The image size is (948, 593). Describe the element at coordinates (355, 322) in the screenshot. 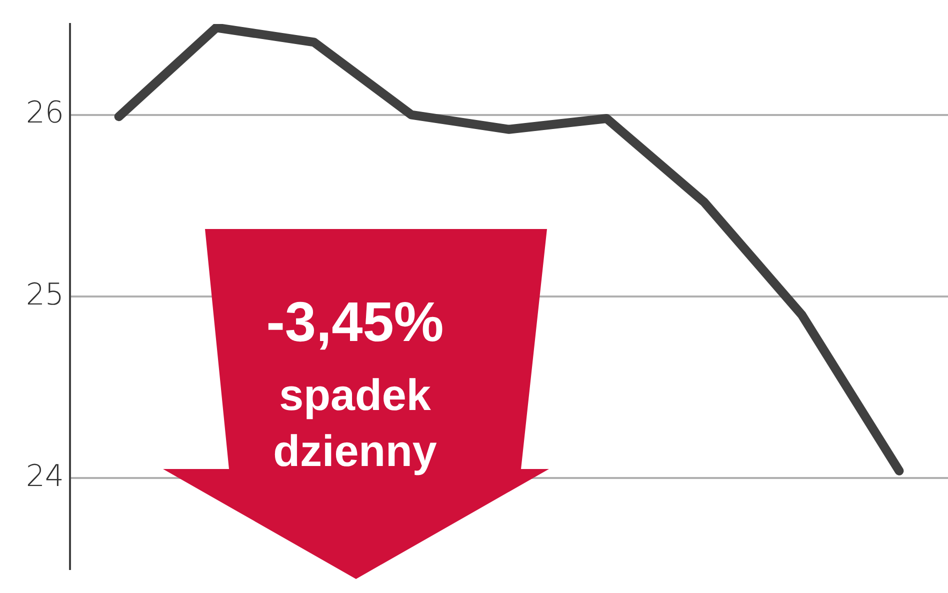

I see `annotation: -3,45%` at that location.